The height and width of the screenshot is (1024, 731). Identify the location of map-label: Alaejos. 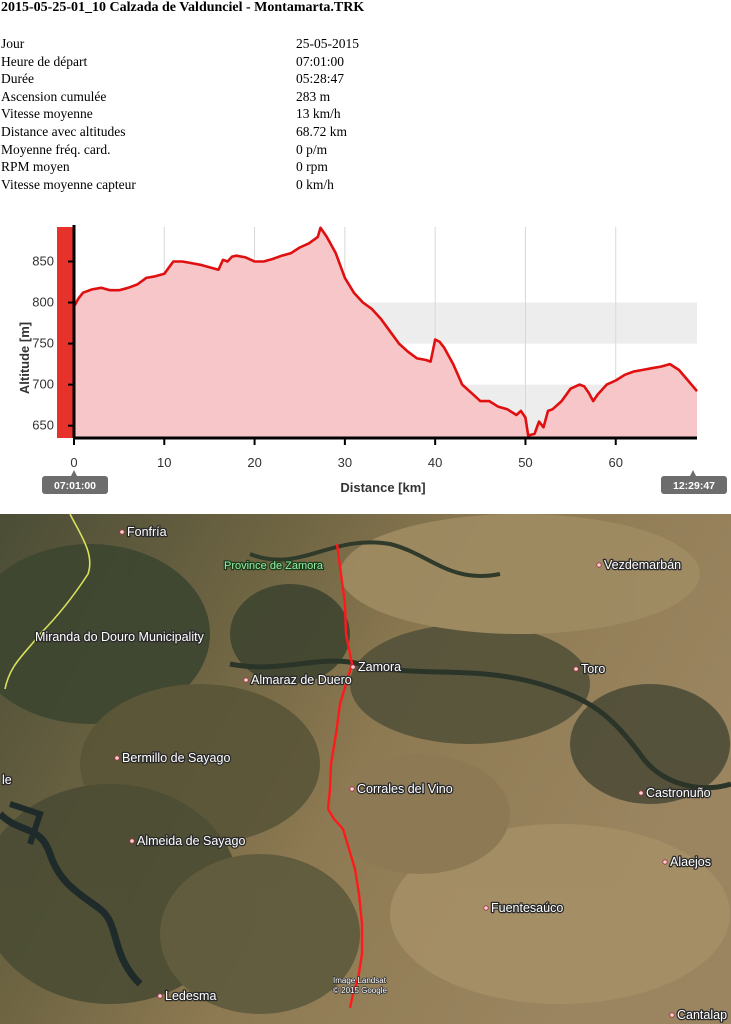
(691, 862).